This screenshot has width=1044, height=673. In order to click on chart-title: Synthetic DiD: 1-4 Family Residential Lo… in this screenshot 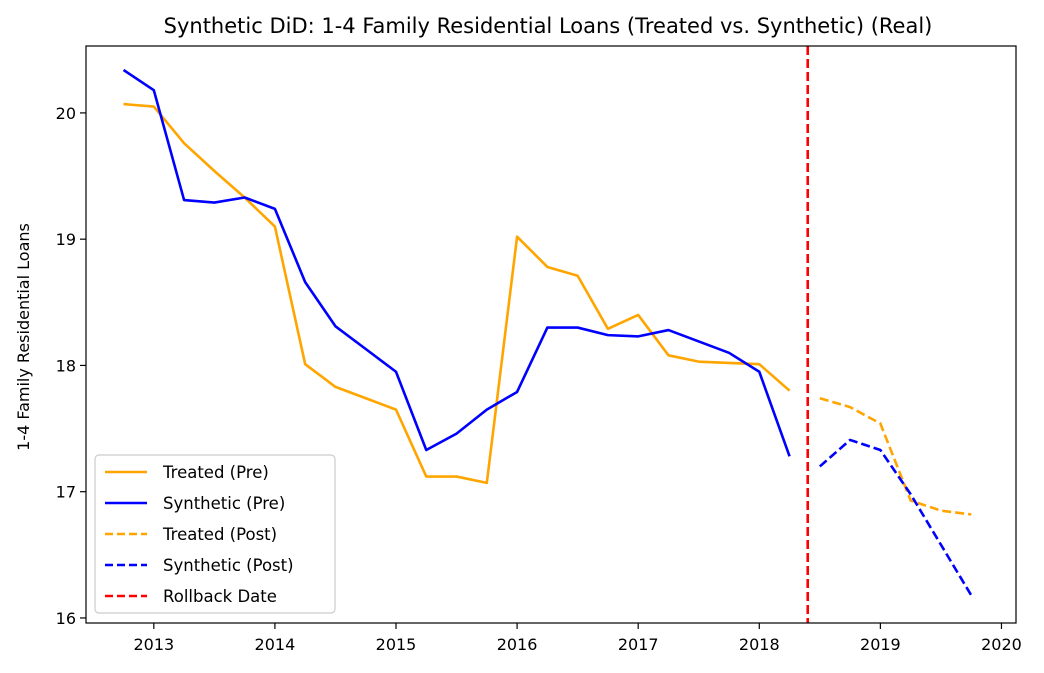, I will do `click(548, 26)`.